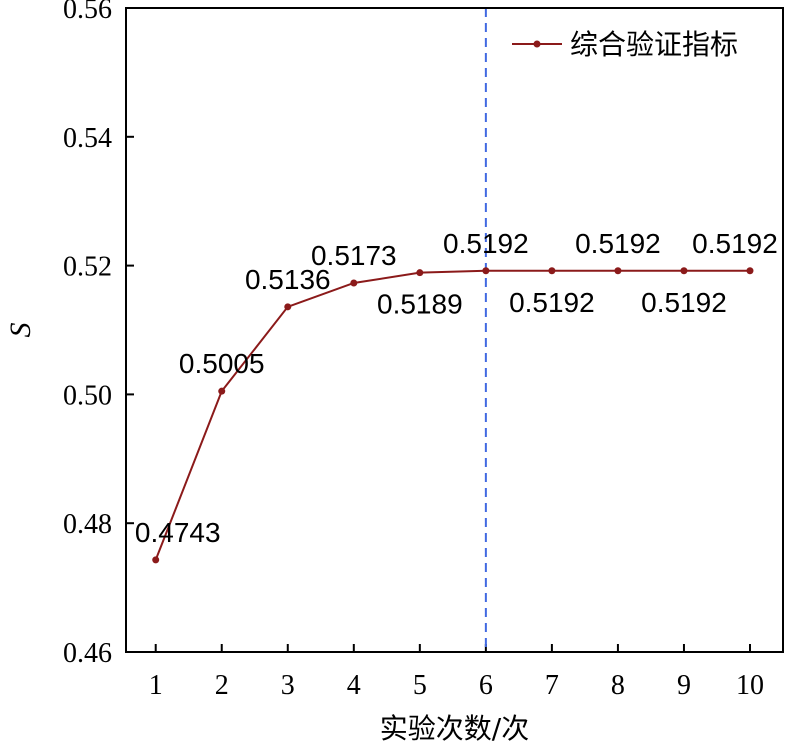 Image resolution: width=789 pixels, height=746 pixels. Describe the element at coordinates (486, 685) in the screenshot. I see `x-tick-label: 6` at that location.